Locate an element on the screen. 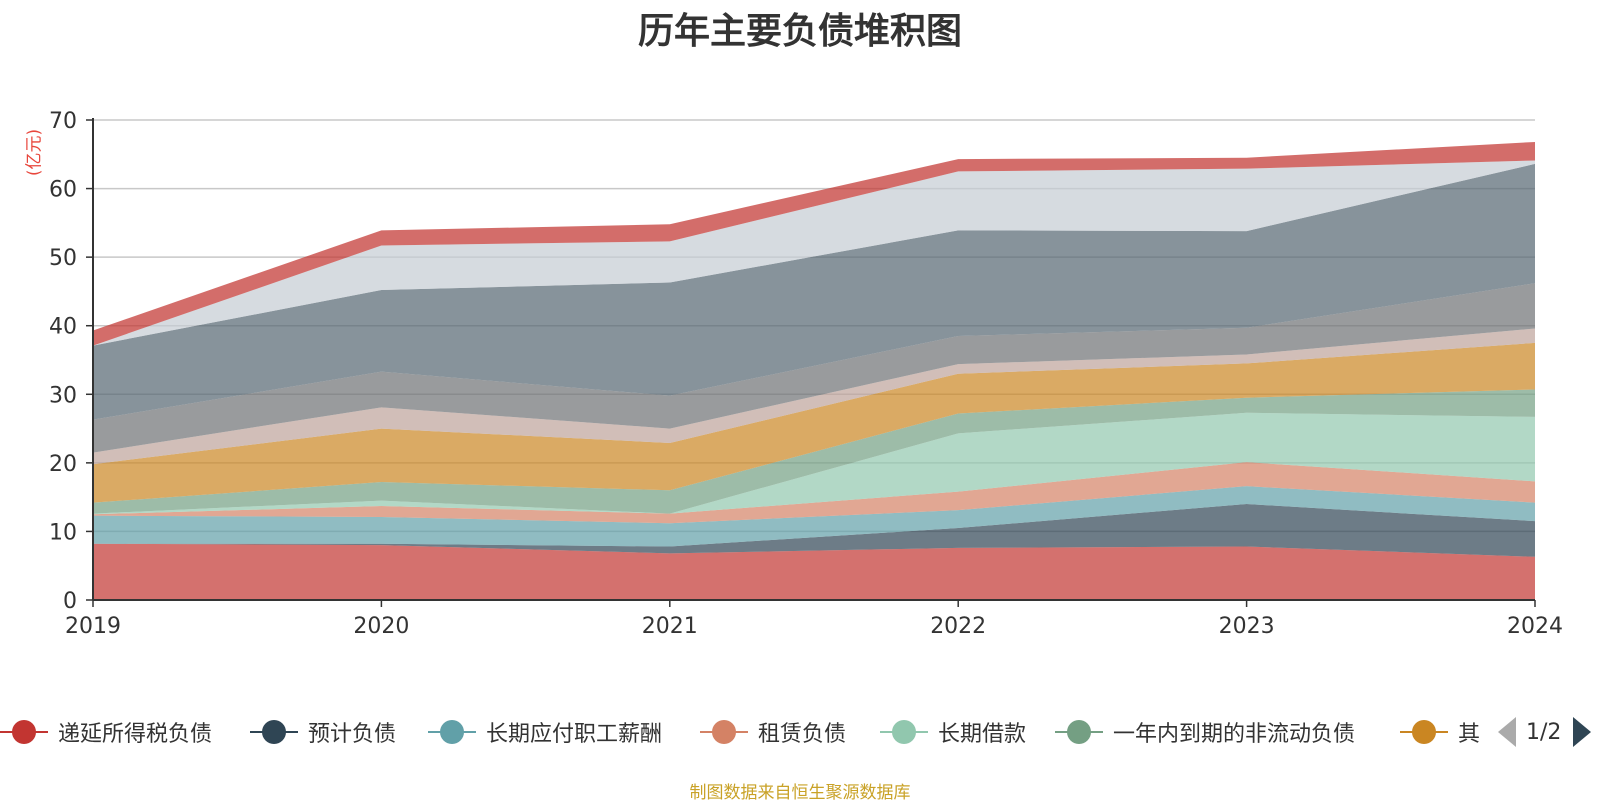 This screenshot has height=803, width=1600. legend: 递延所得税负债 预计负债 长期应付职工薪酬 租赁负债 长期借款 一年内到期的非流动负债 其 is located at coordinates (800, 732).